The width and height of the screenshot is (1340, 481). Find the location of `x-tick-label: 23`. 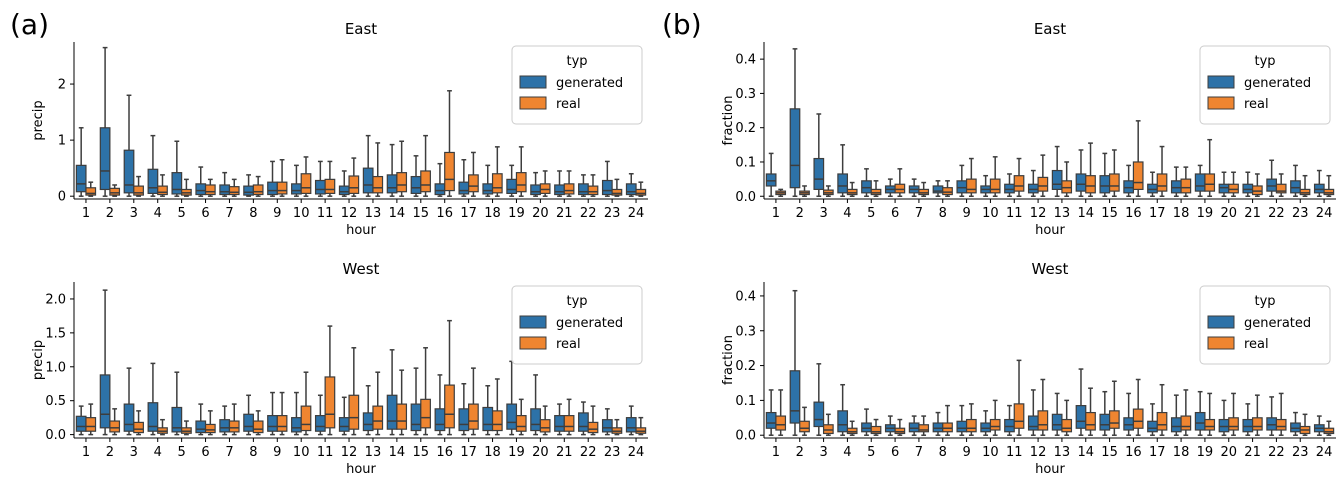

x-tick-label: 23 is located at coordinates (612, 213).